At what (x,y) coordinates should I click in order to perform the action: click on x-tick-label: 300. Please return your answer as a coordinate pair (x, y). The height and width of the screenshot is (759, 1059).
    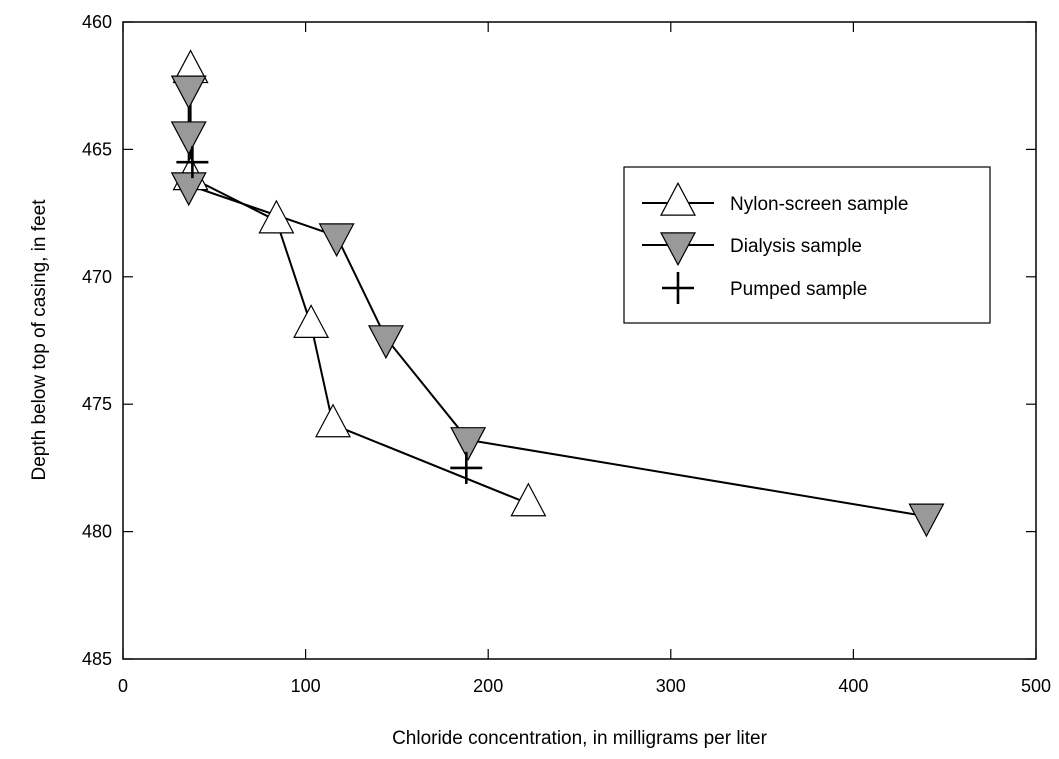
    Looking at the image, I should click on (671, 686).